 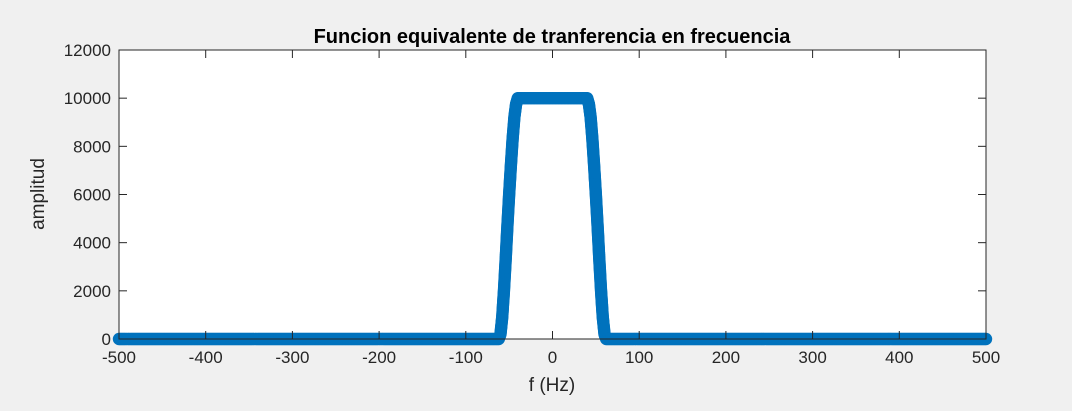 What do you see at coordinates (552, 385) in the screenshot?
I see `x-axis-label: f (Hz)` at bounding box center [552, 385].